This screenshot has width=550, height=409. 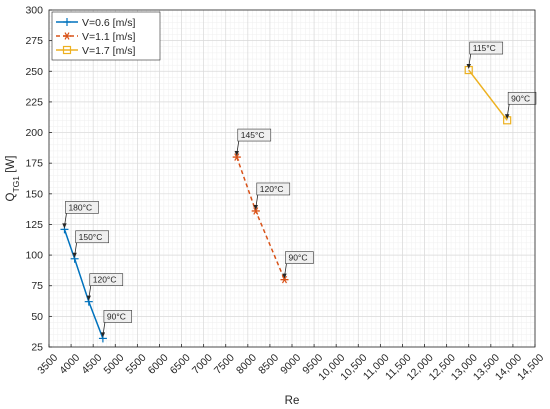 What do you see at coordinates (298, 265) in the screenshot?
I see `annotation-2-3: 90°C` at bounding box center [298, 265].